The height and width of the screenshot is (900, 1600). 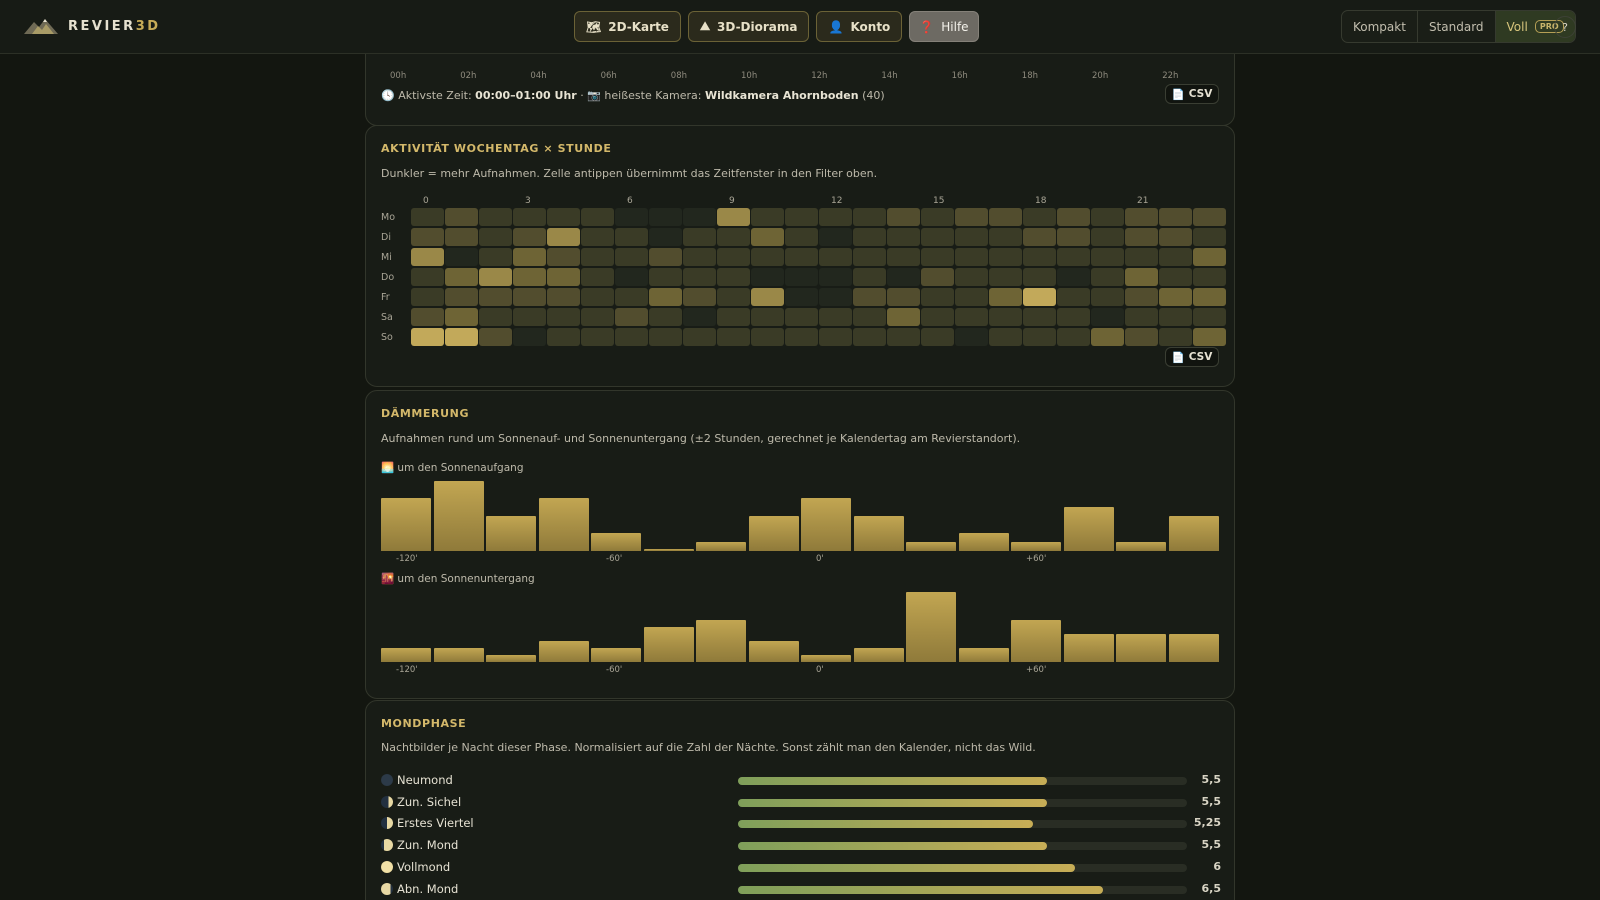 What do you see at coordinates (1457, 26) in the screenshot?
I see `mode-standard-button: Standard` at bounding box center [1457, 26].